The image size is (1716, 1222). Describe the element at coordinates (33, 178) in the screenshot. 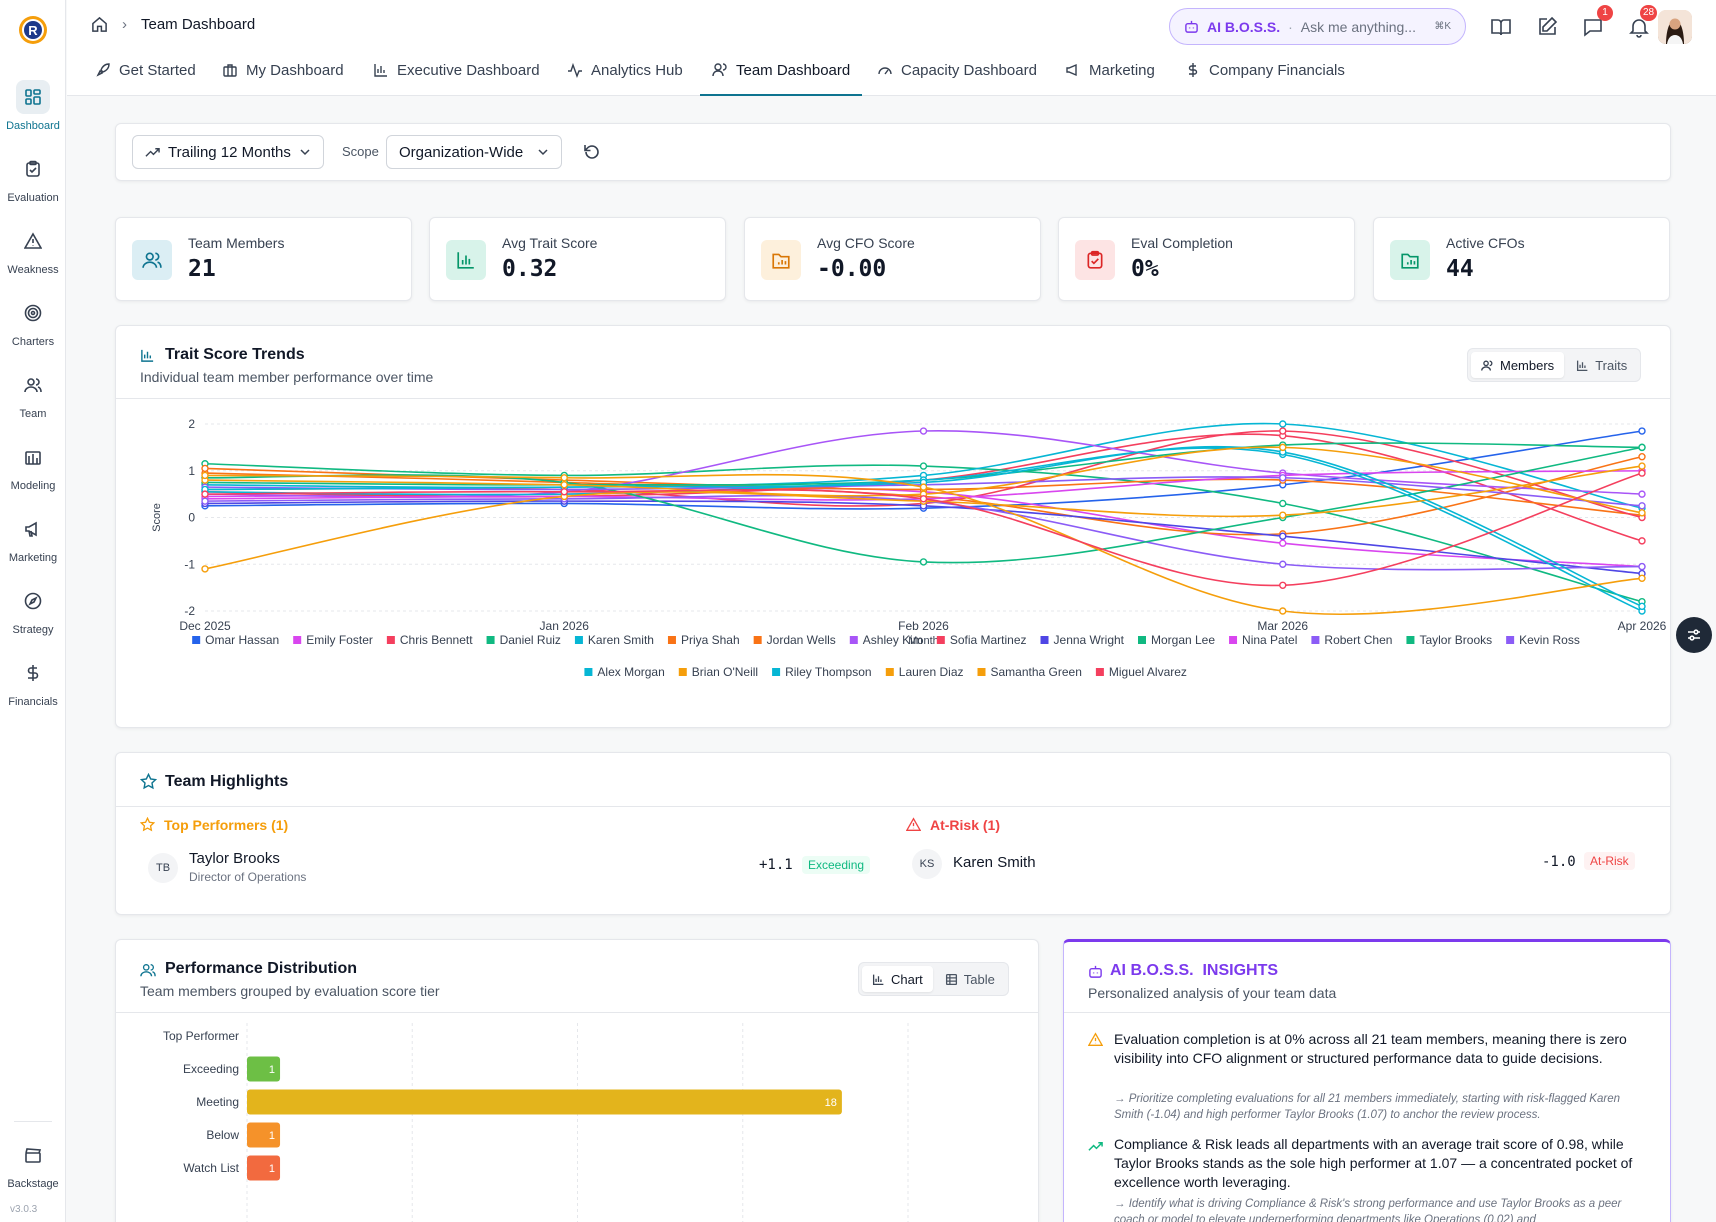

I see `sidebar-item-evaluation: Evaluation` at that location.